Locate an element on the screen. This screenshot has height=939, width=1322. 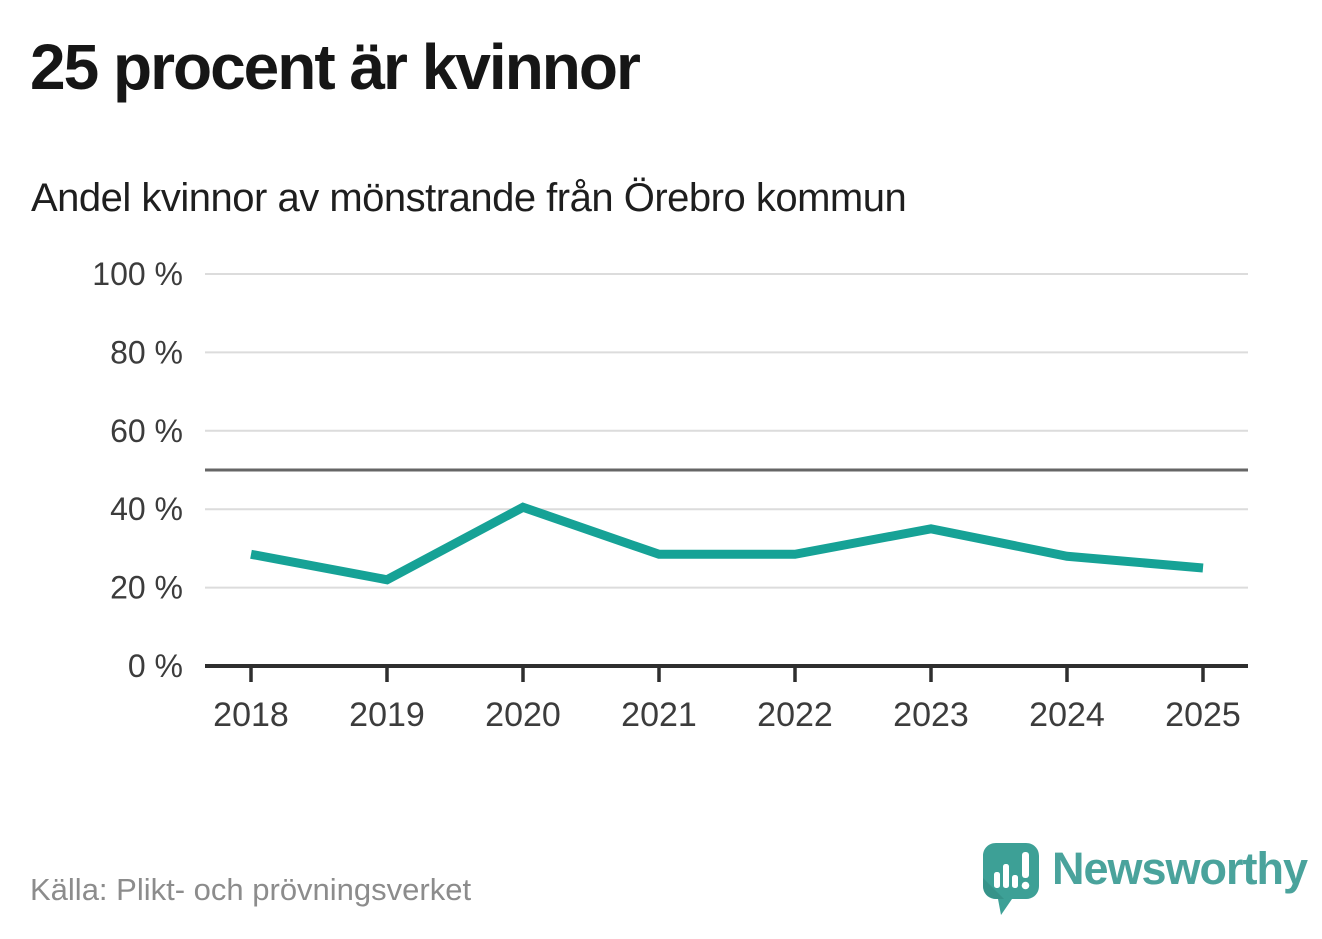
y-axis-label-100: 100 % is located at coordinates (137, 274).